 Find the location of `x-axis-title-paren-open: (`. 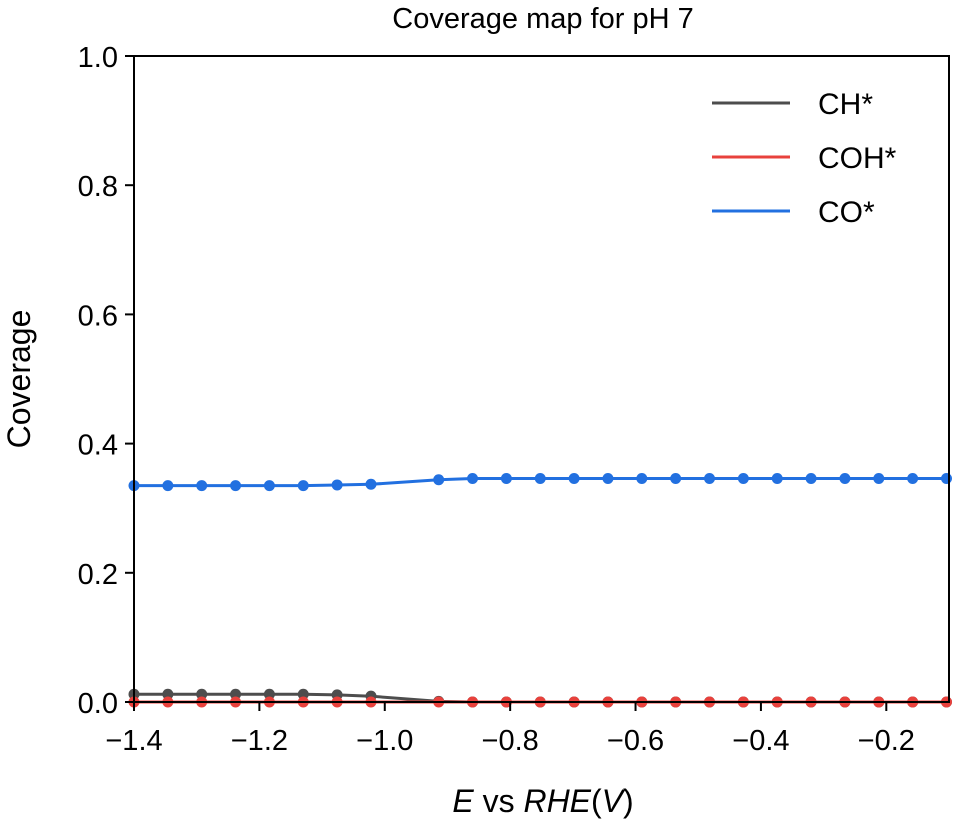

x-axis-title-paren-open: ( is located at coordinates (596, 801).